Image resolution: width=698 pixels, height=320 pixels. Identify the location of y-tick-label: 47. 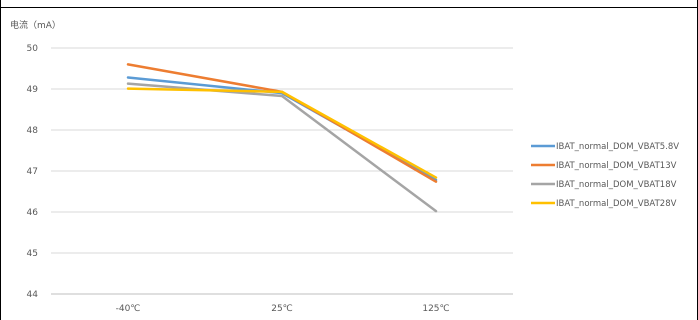
(32, 172).